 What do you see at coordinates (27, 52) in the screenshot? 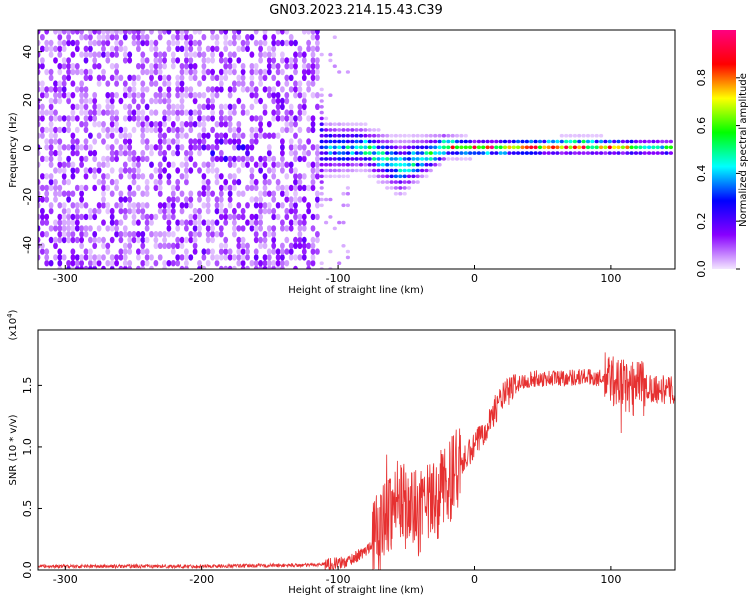
I see `y-tick-label: 40` at bounding box center [27, 52].